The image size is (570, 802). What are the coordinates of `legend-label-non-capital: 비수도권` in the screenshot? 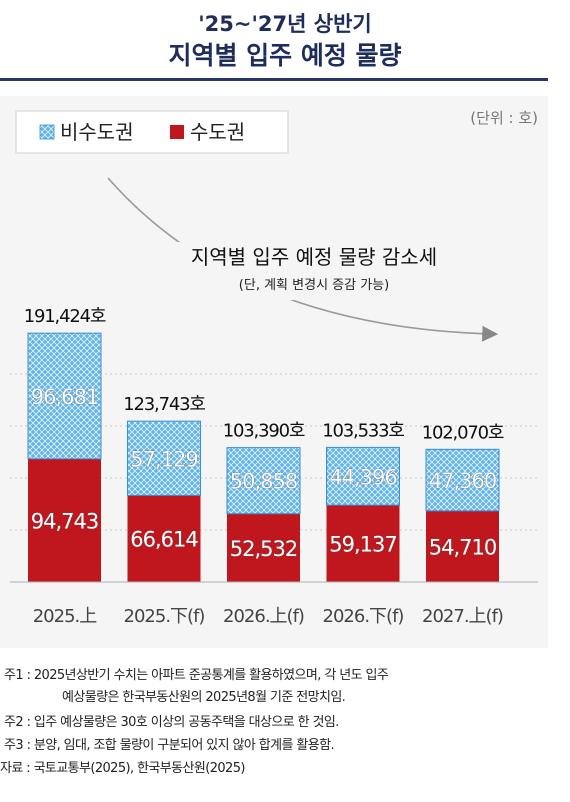 It's located at (97, 132).